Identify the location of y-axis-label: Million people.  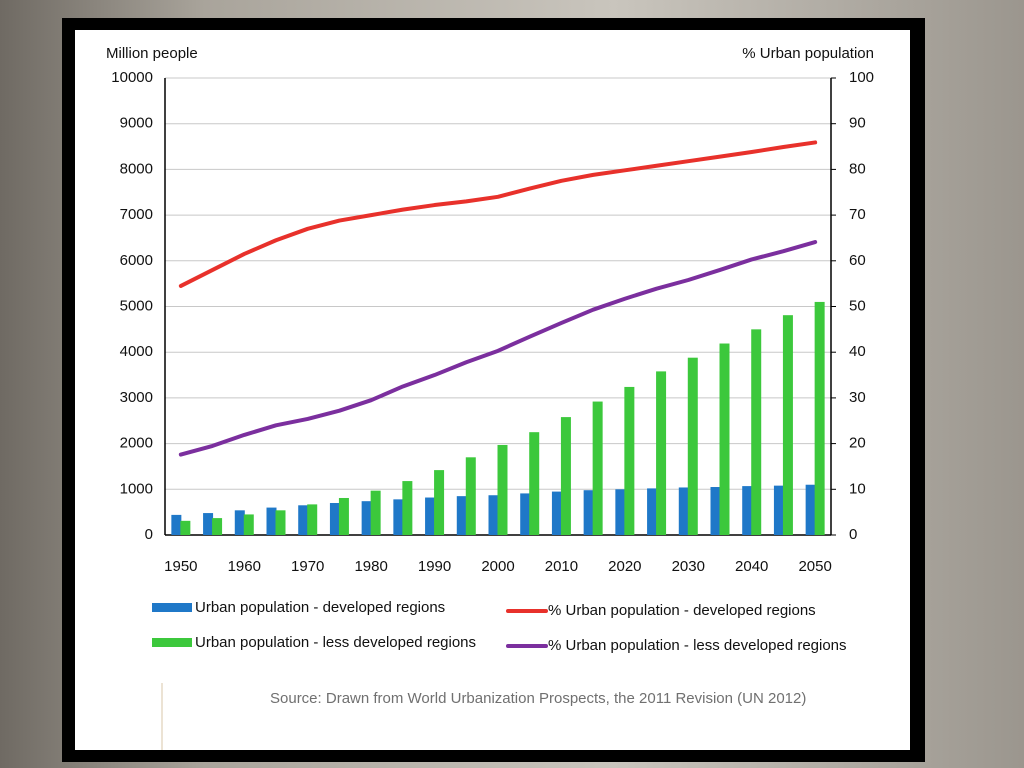
(152, 53).